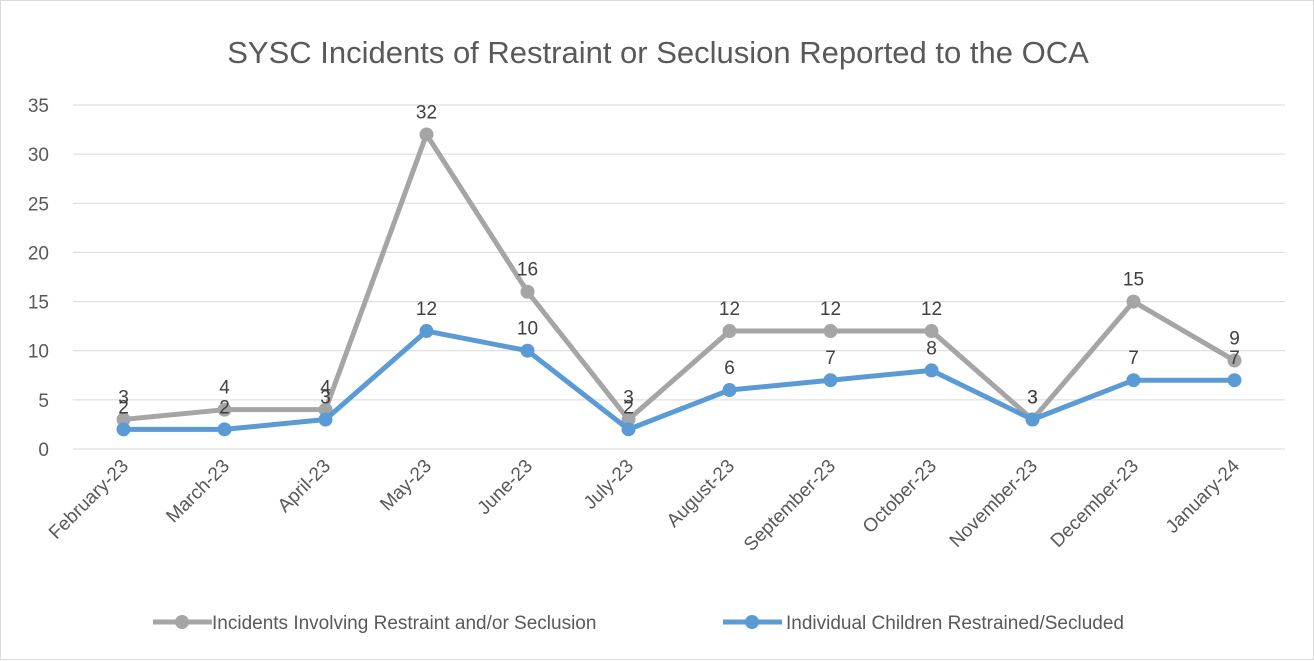  I want to click on data-label: 16, so click(527, 270).